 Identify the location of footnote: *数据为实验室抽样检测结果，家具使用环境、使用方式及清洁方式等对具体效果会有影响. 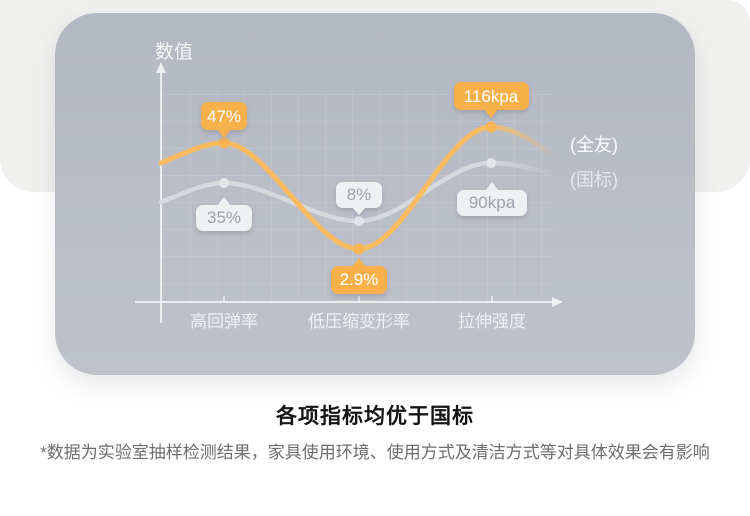
(375, 452).